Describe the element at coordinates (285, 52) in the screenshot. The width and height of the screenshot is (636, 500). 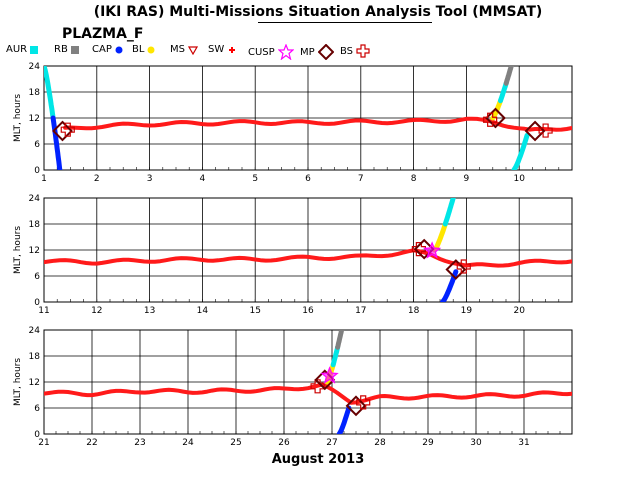
I see `magenta-star-icon` at that location.